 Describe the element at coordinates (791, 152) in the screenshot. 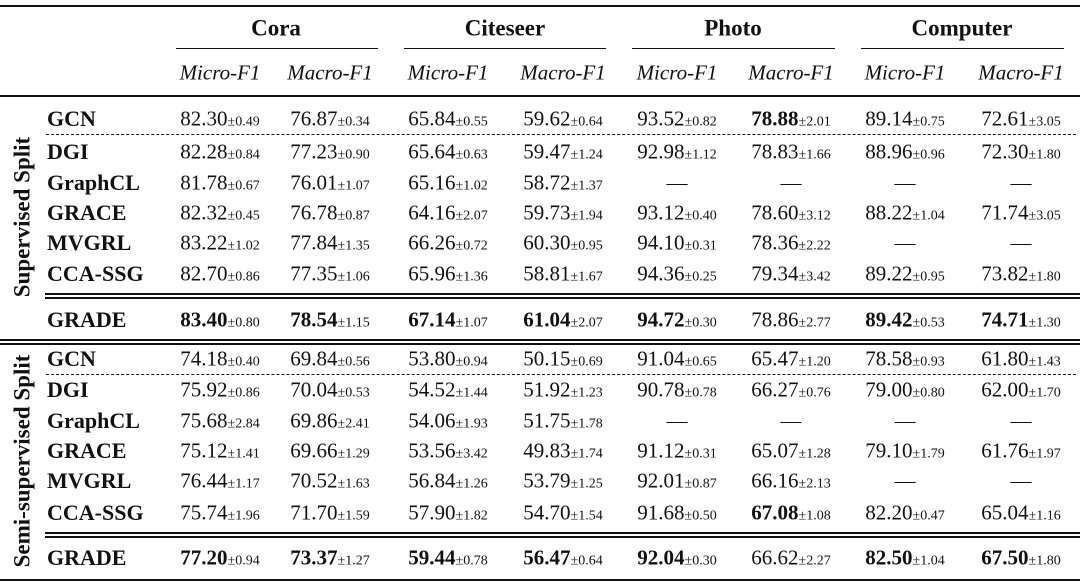

I see `table-cell: 78.83±1.66` at that location.